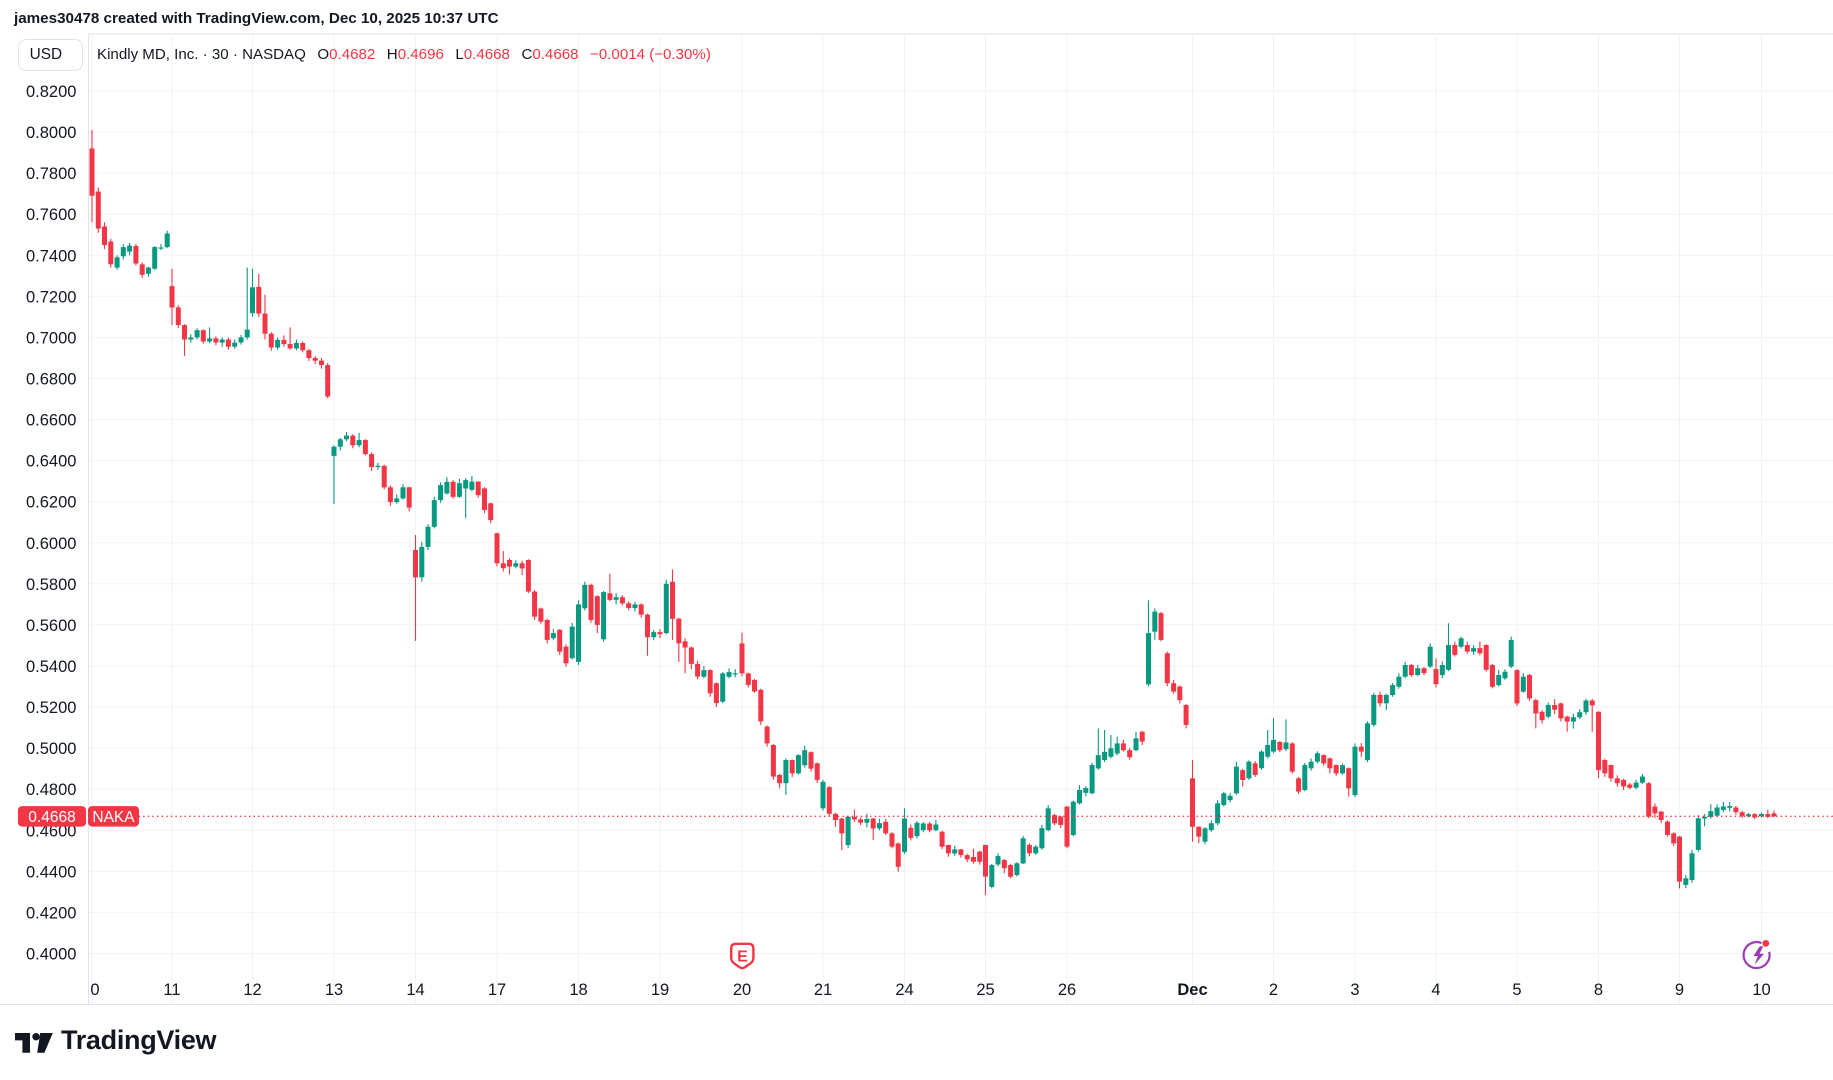 Image resolution: width=1833 pixels, height=1080 pixels. I want to click on svg-text: 0.6200, so click(51, 503).